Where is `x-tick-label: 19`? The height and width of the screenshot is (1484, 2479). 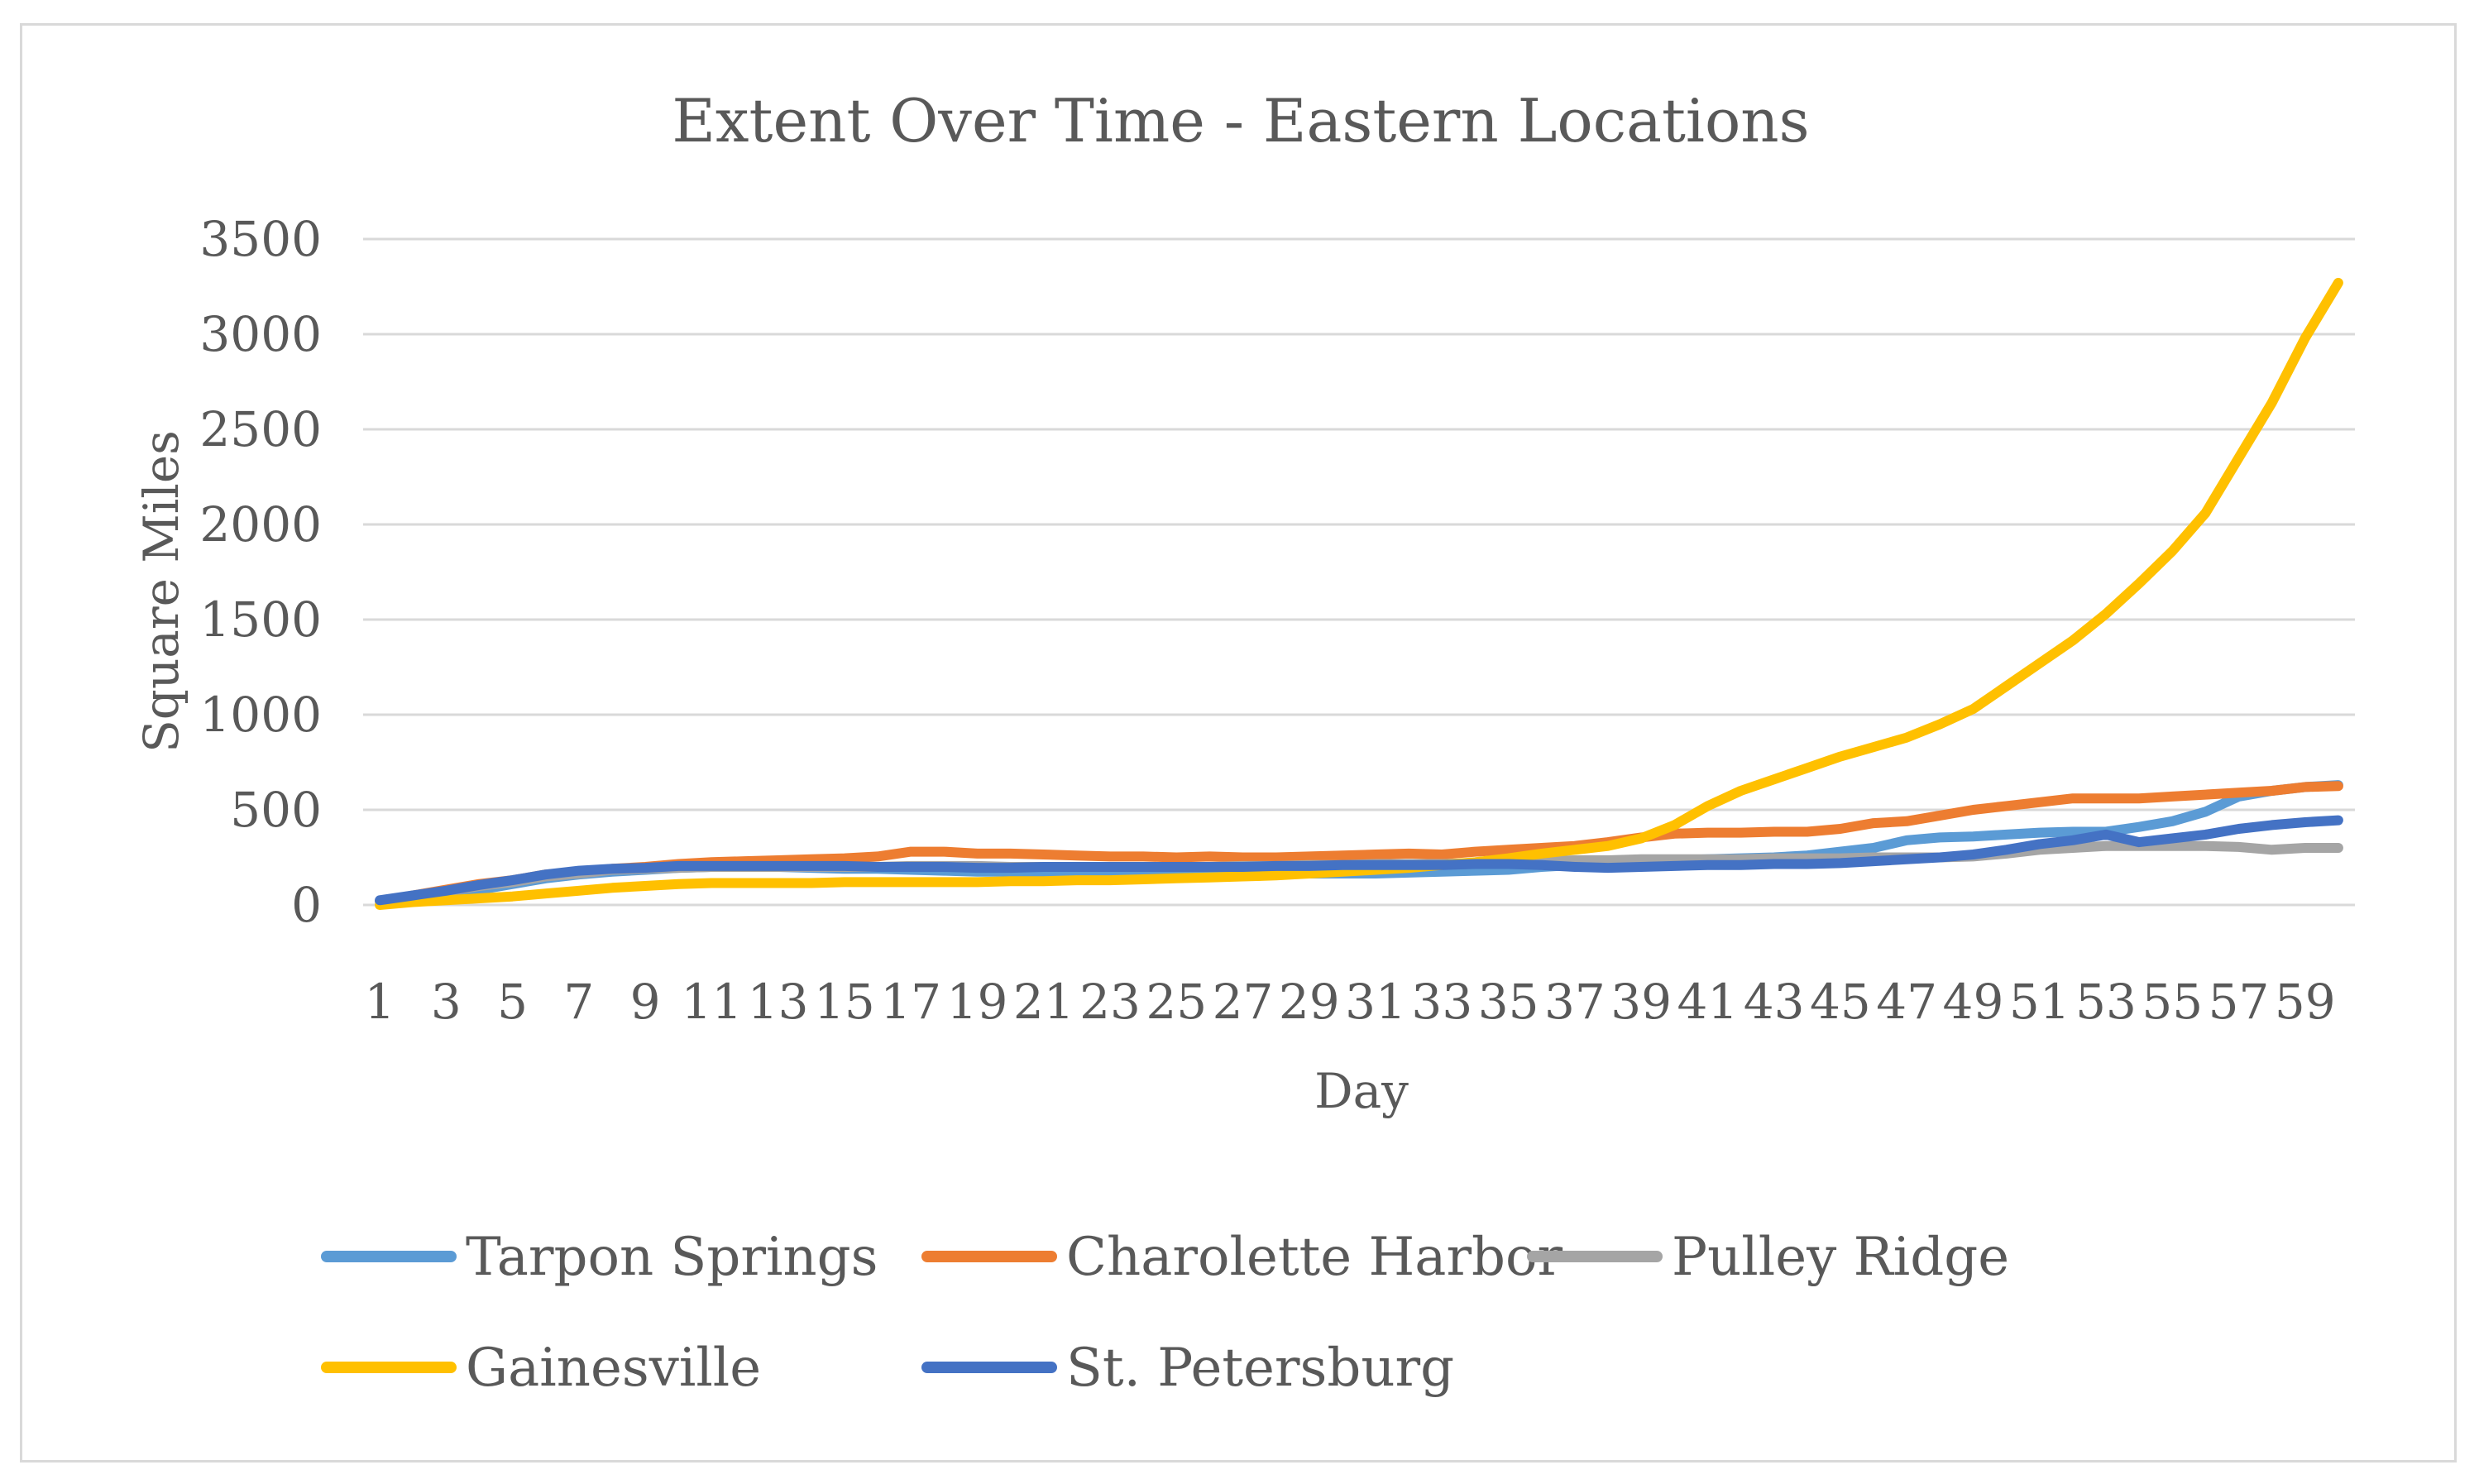
x-tick-label: 19 is located at coordinates (977, 1002).